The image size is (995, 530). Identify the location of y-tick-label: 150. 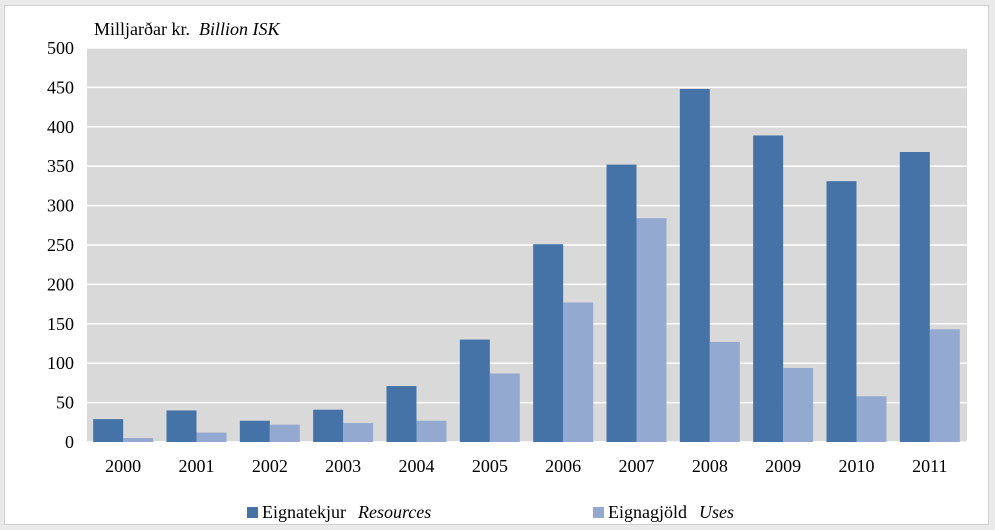
(60, 324).